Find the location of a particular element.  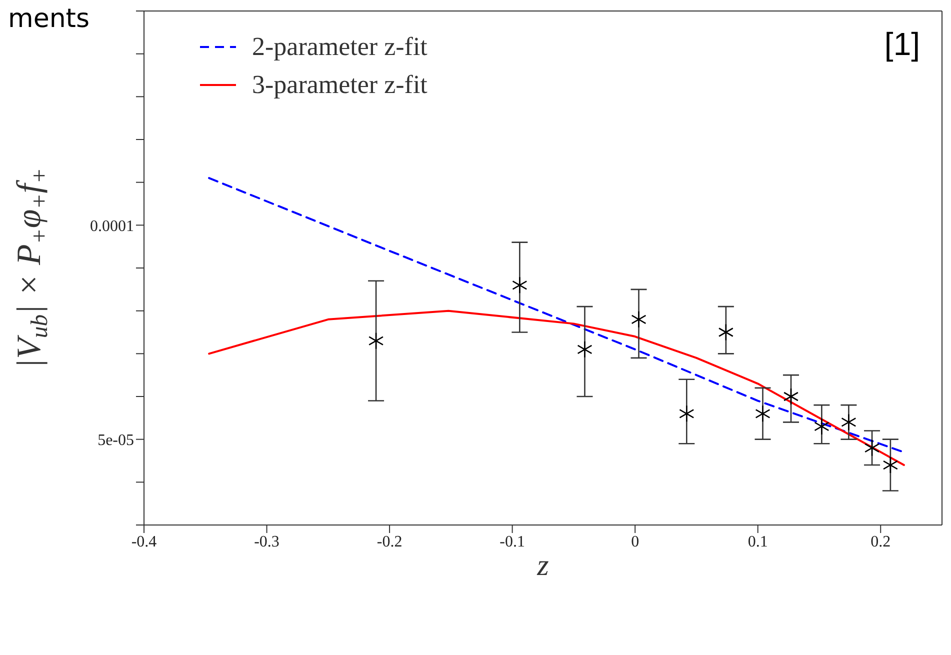

x-tick-label: -0.2 is located at coordinates (389, 541).